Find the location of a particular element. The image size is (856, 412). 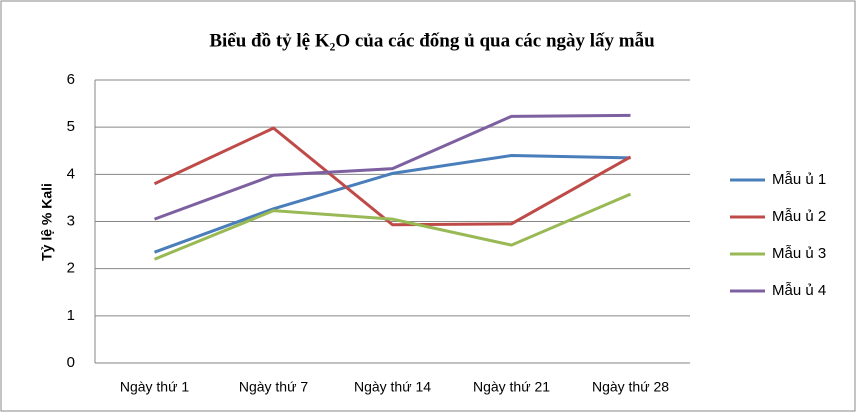

y-tick-label: 3 is located at coordinates (71, 220).